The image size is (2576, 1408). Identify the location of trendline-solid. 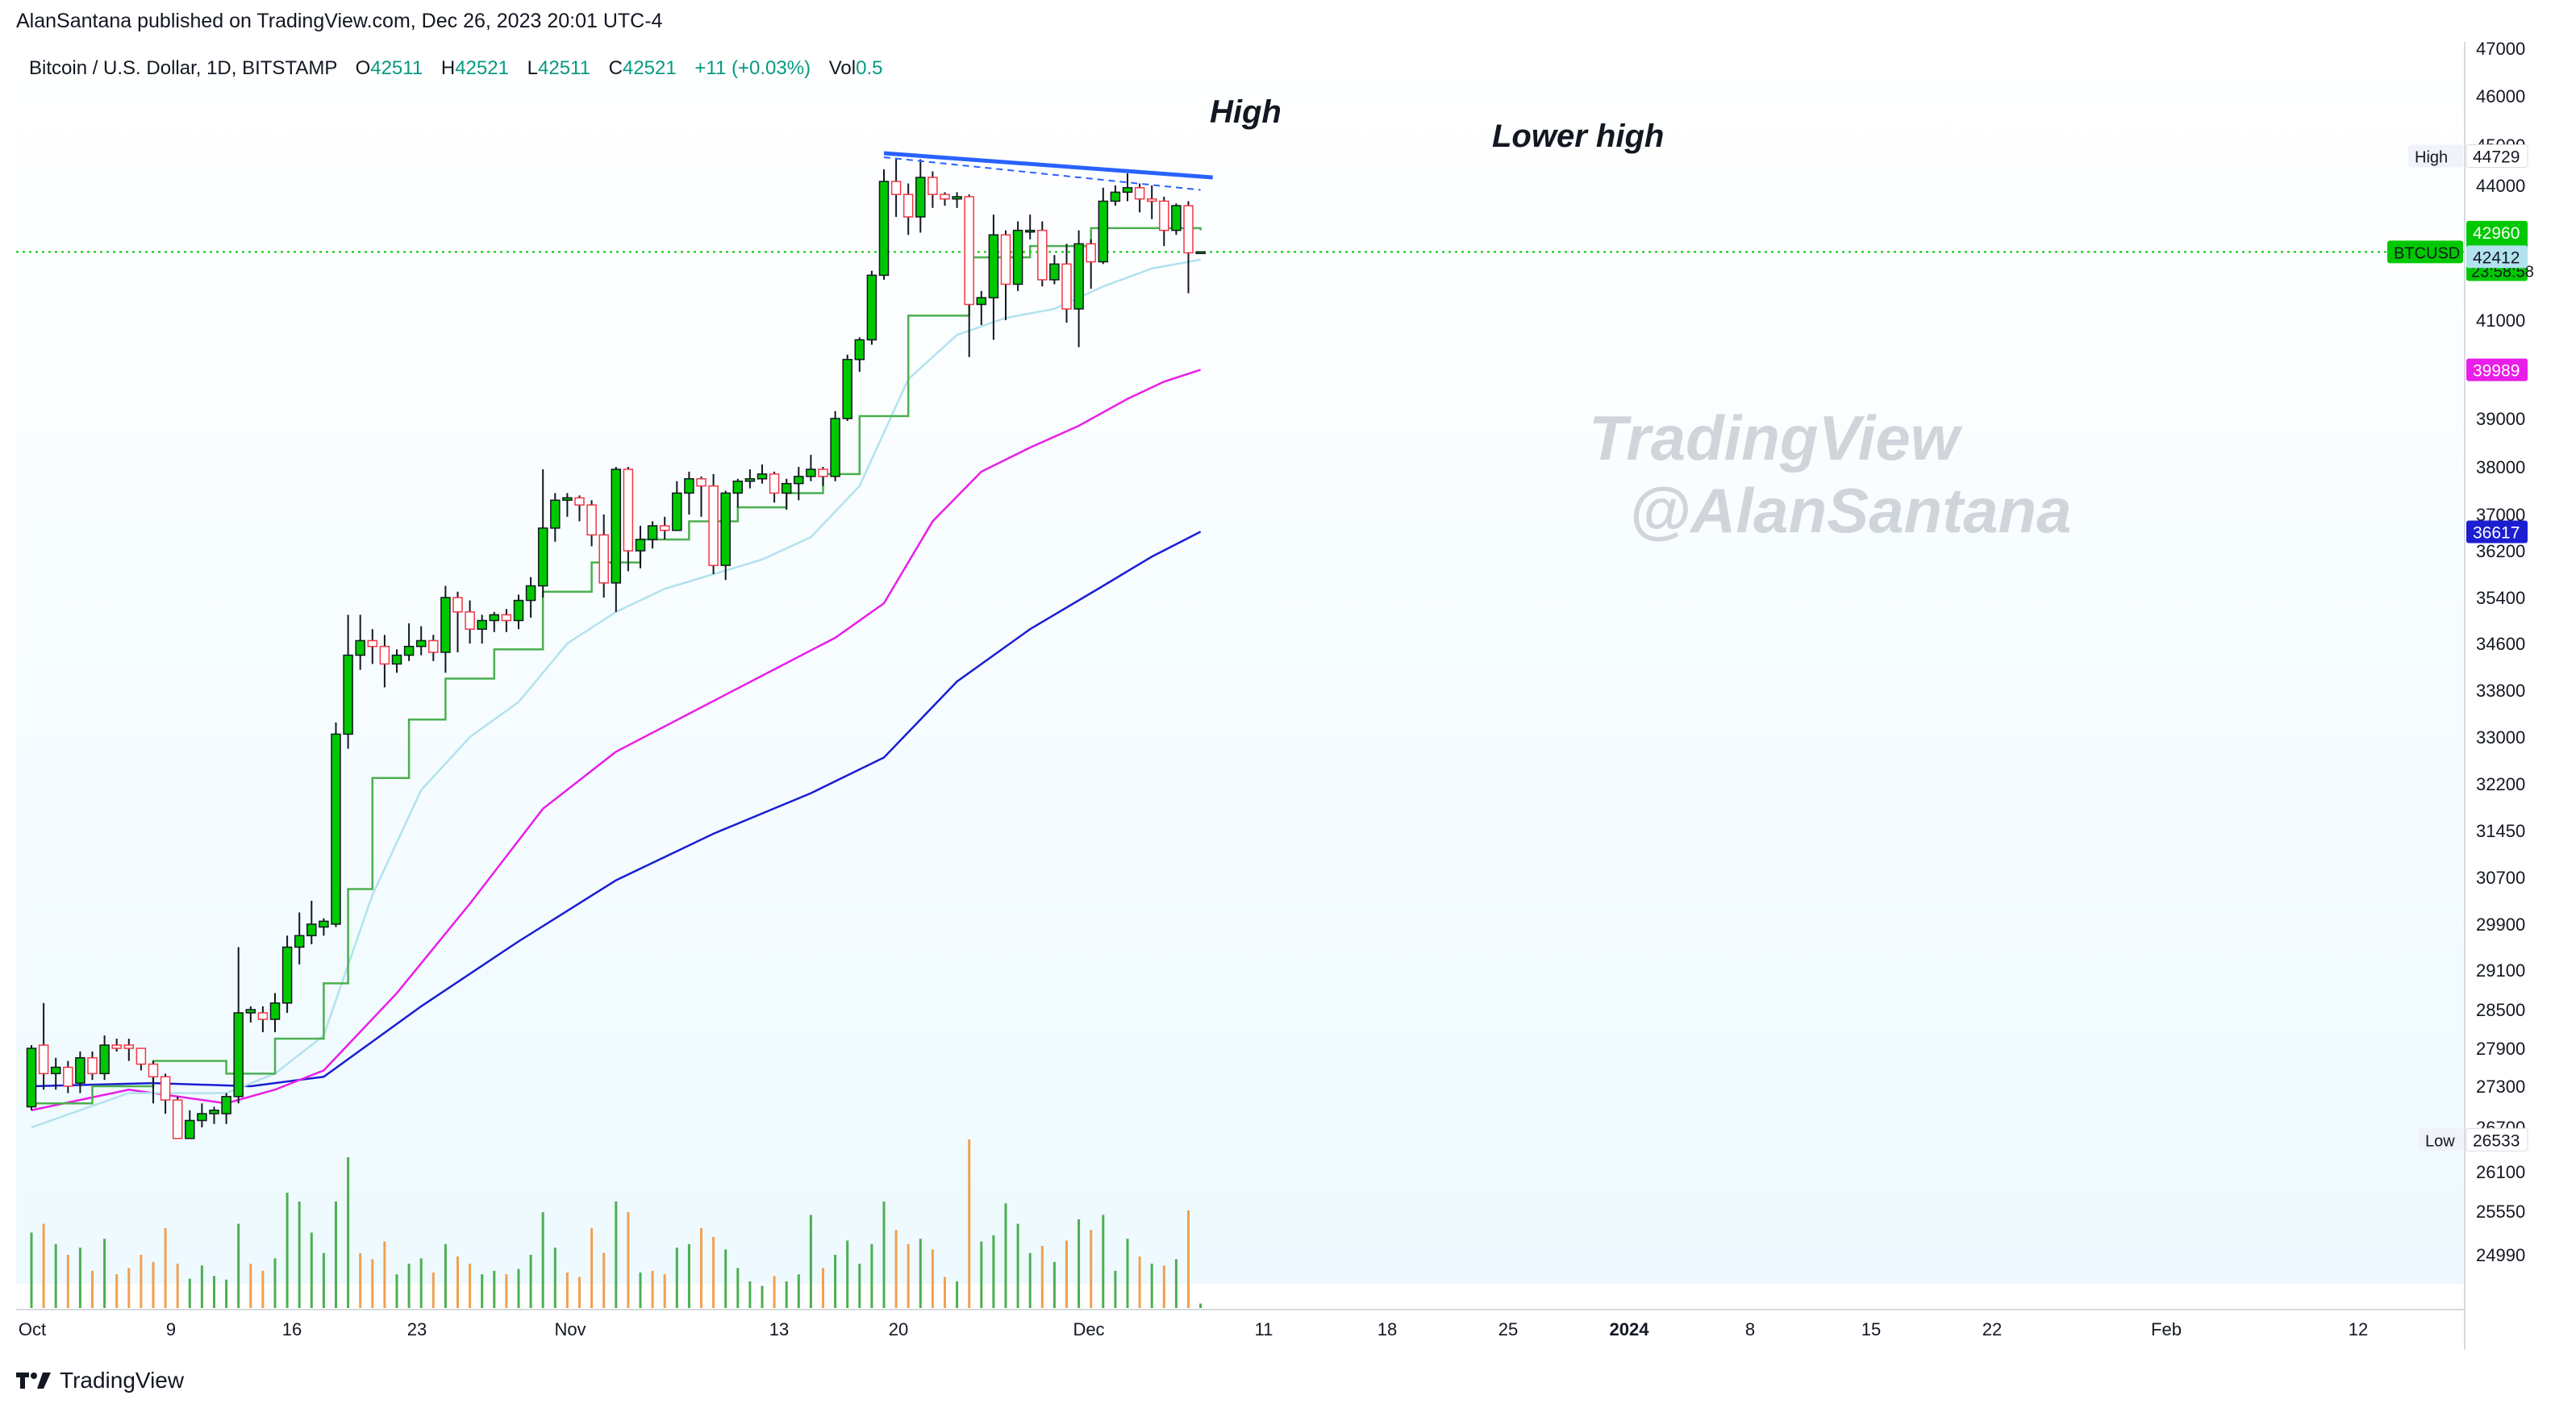
(1048, 165).